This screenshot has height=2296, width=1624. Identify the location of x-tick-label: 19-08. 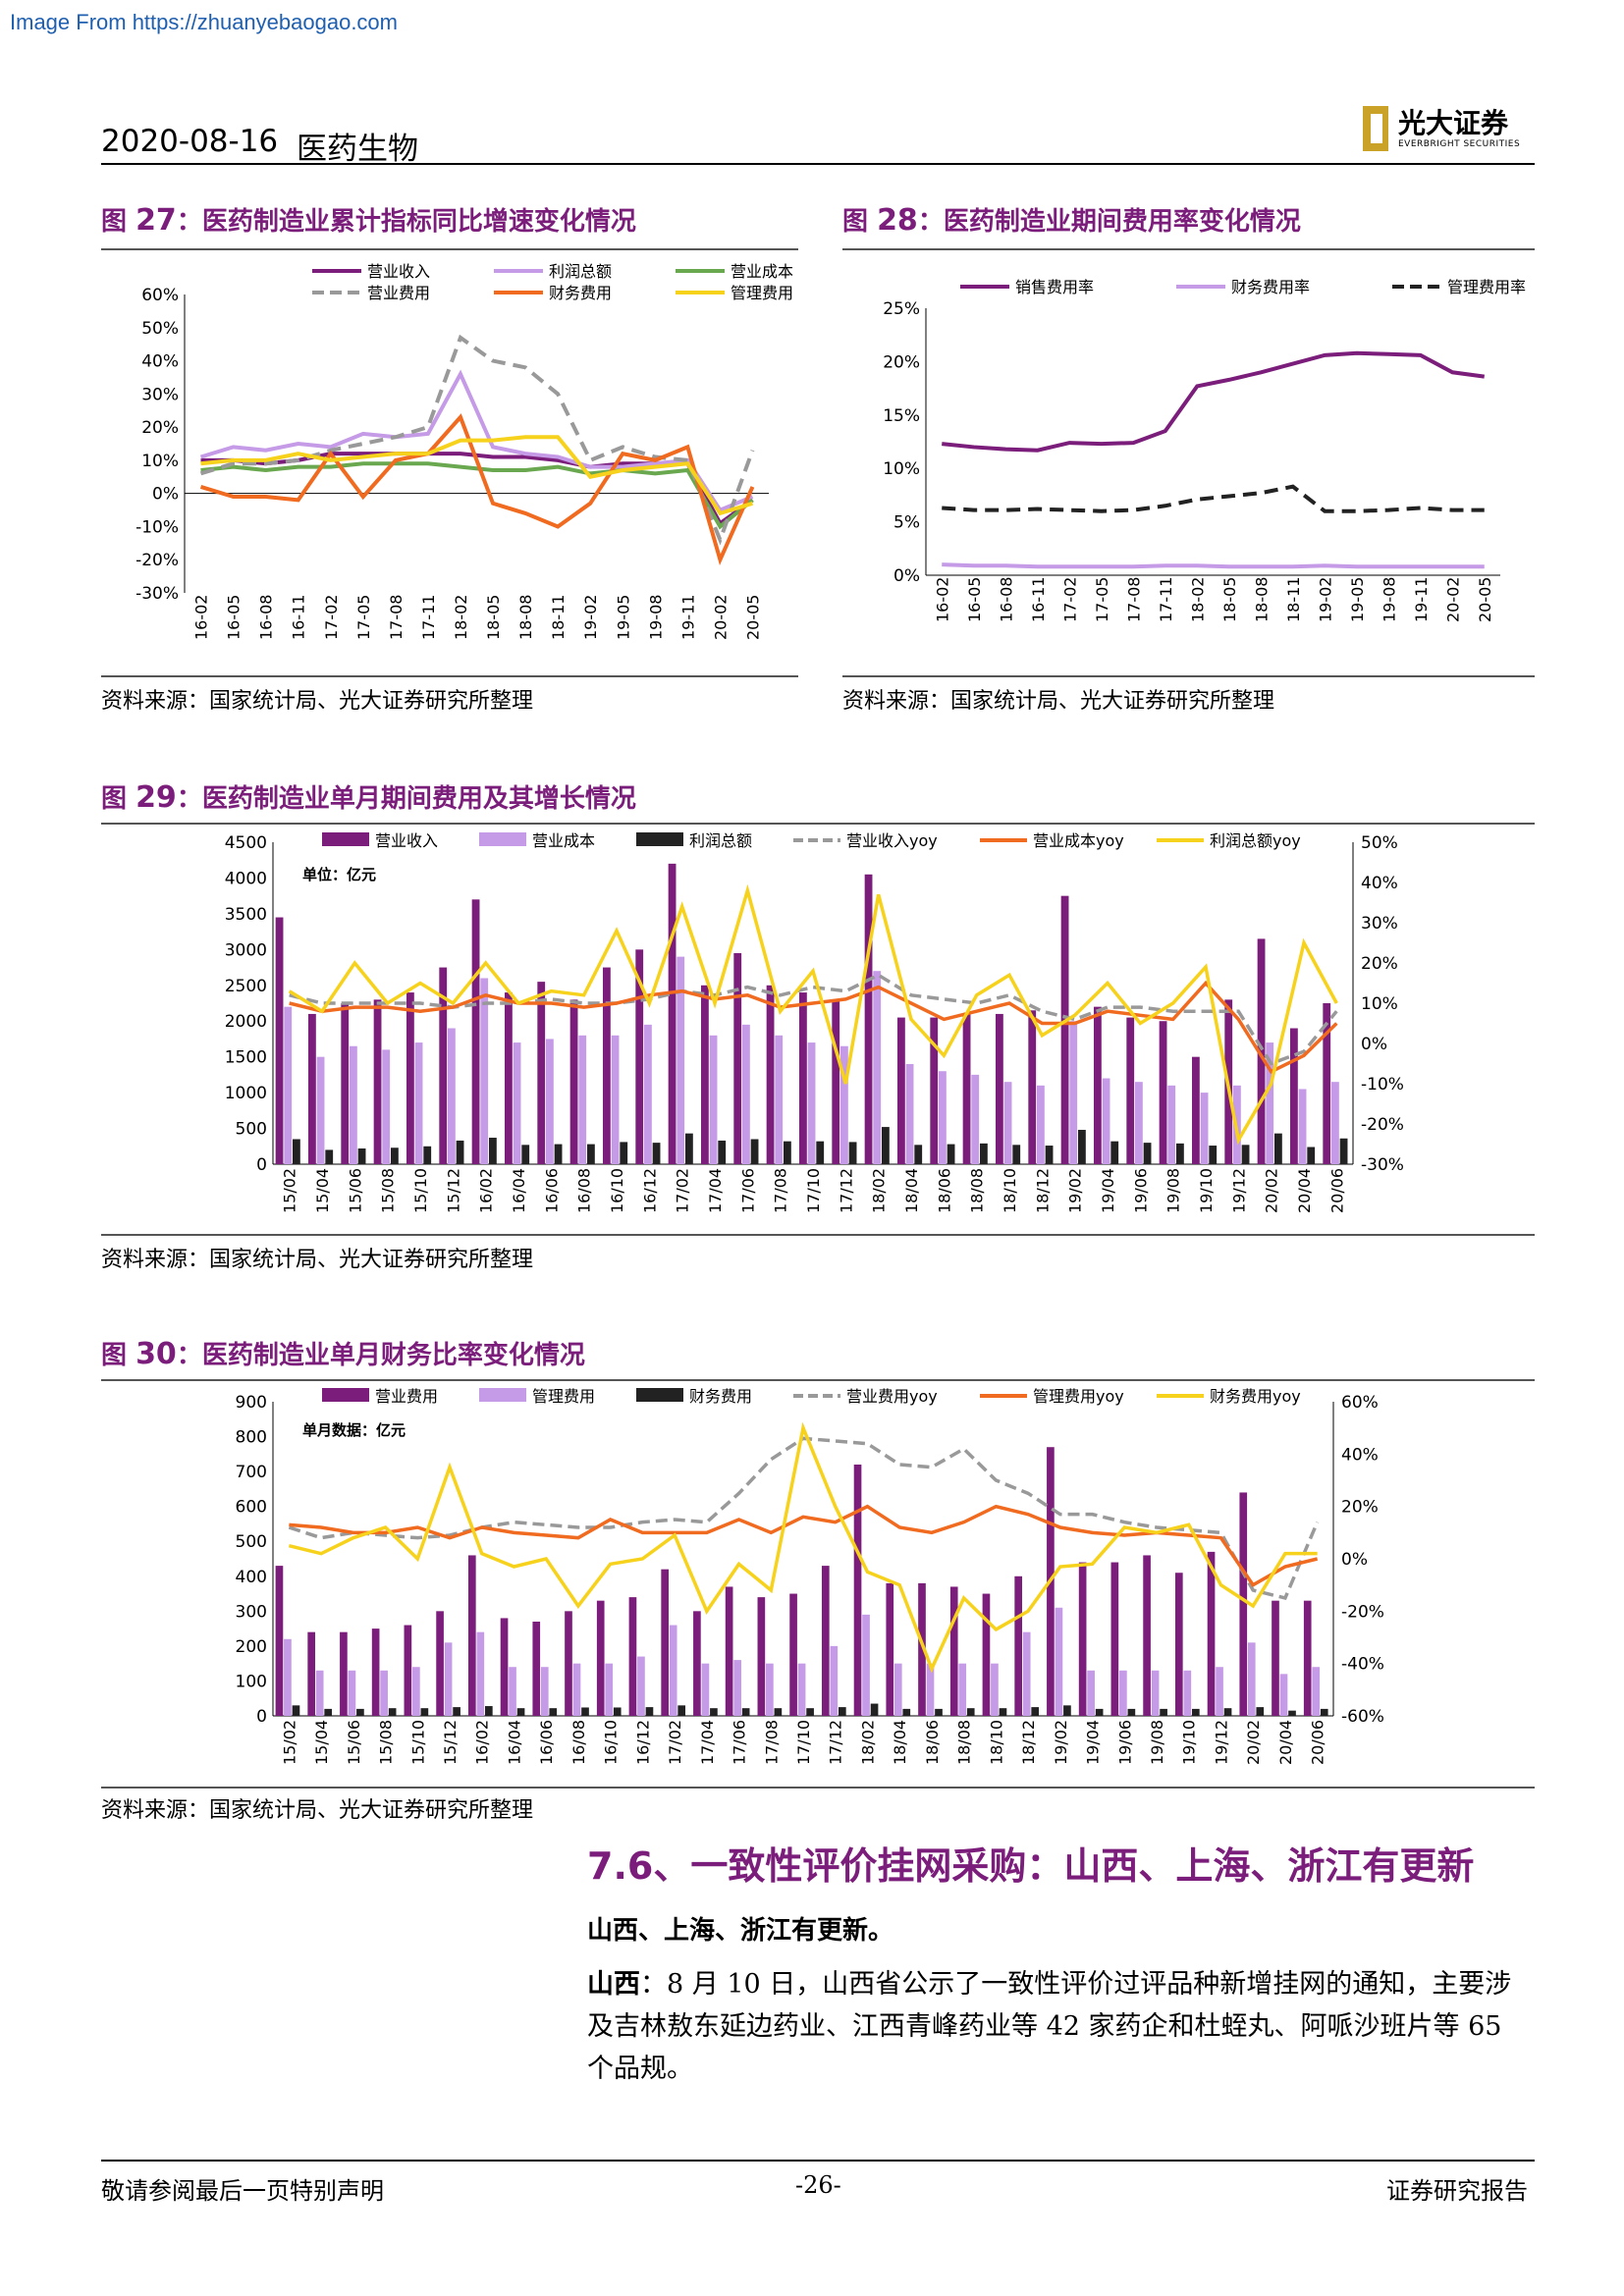
(655, 618).